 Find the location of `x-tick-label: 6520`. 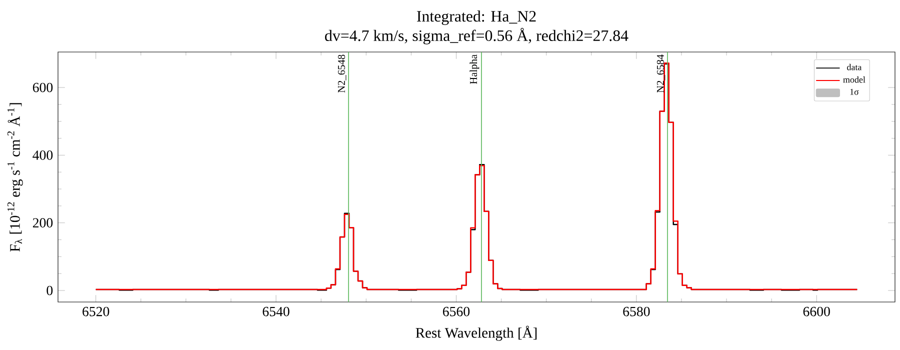

x-tick-label: 6520 is located at coordinates (96, 311).